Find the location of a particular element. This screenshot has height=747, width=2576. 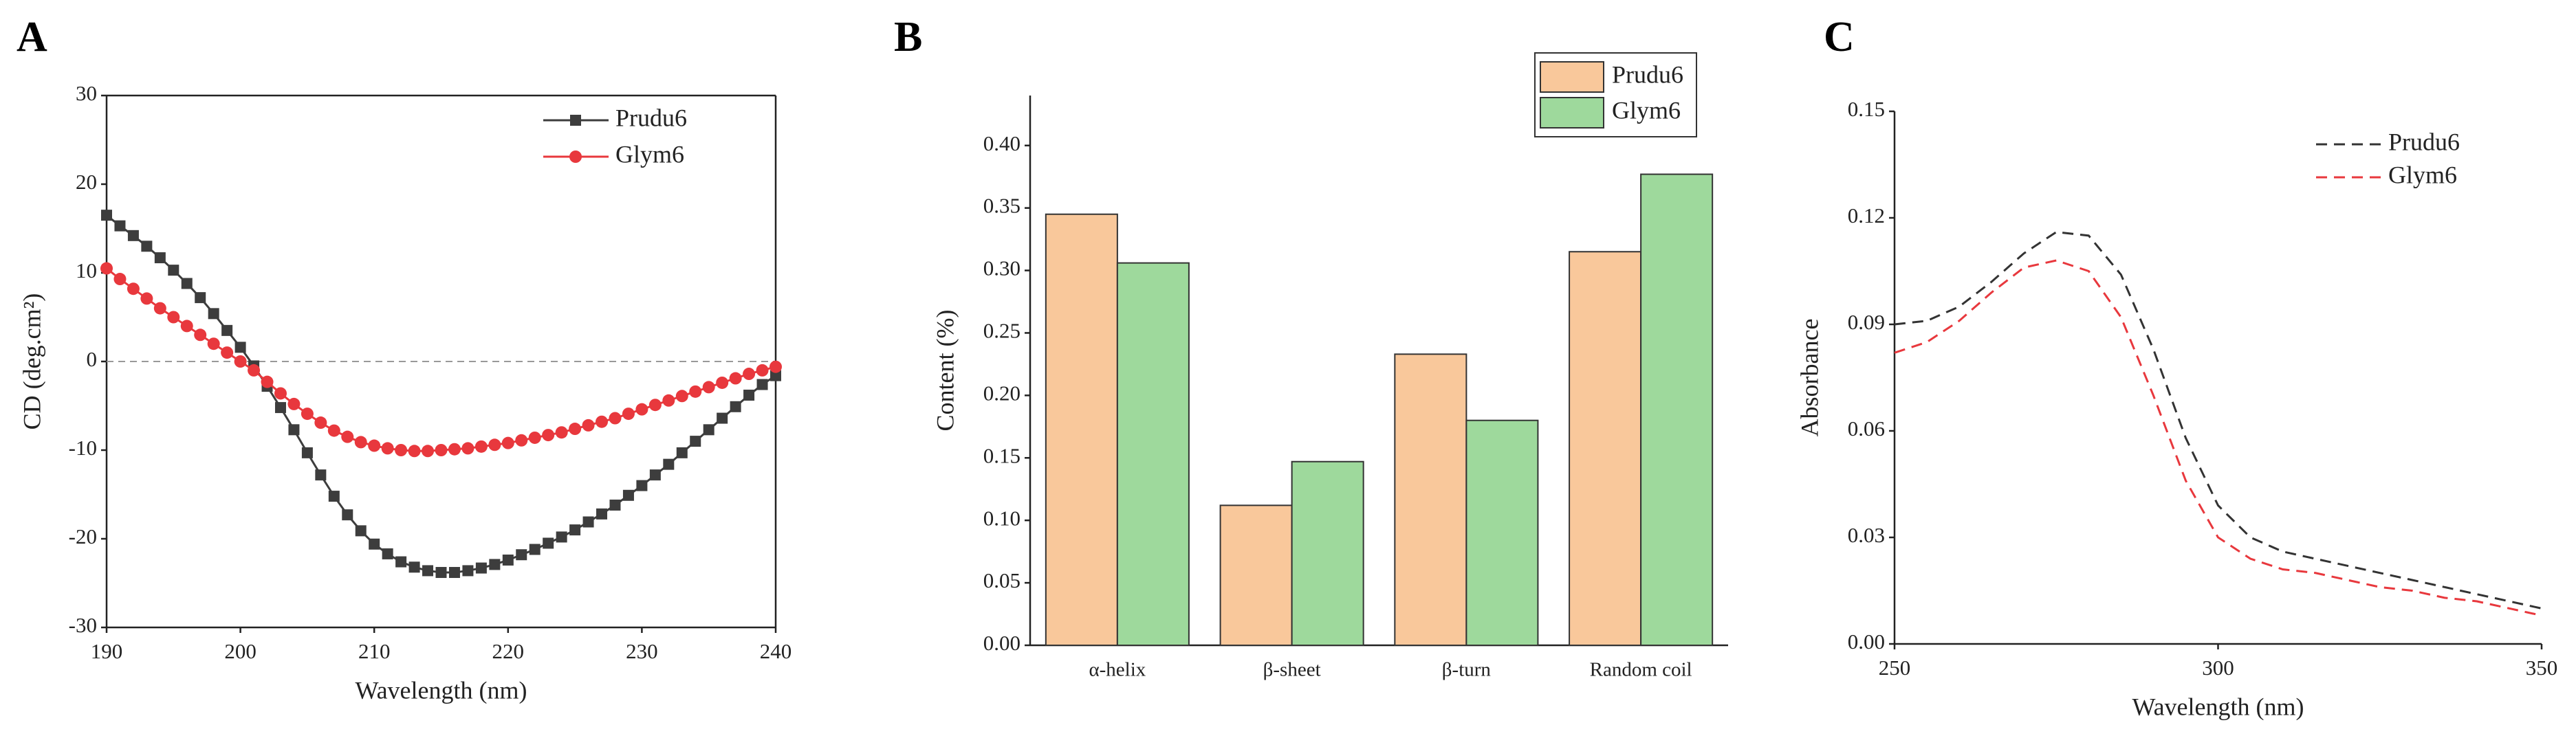

x-tick-label: 250 is located at coordinates (1895, 668).